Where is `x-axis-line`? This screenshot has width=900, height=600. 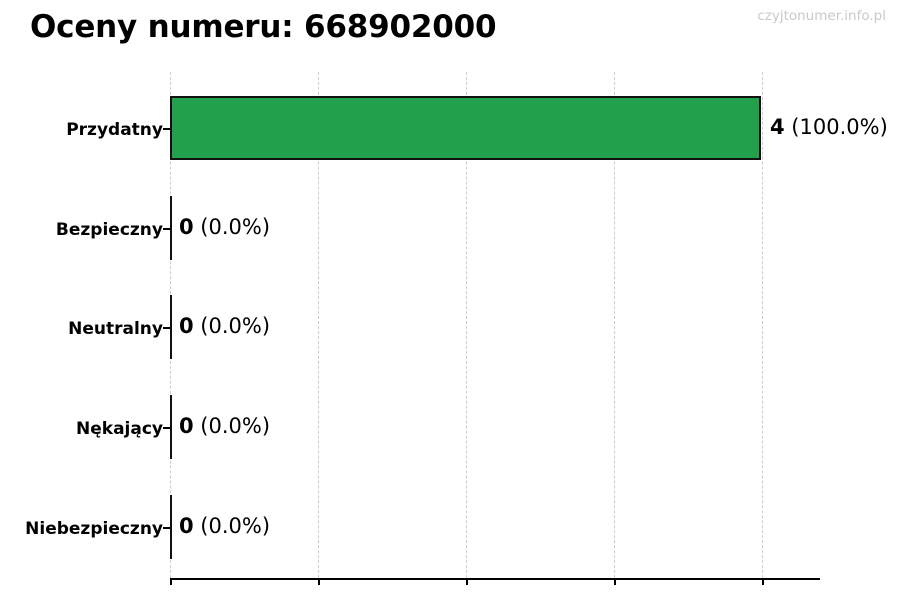 x-axis-line is located at coordinates (495, 579).